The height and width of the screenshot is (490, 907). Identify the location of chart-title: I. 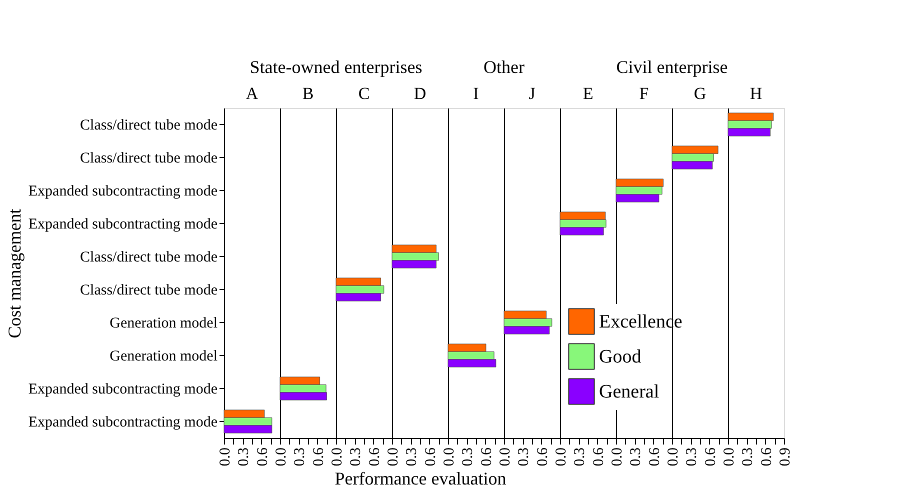
(476, 93).